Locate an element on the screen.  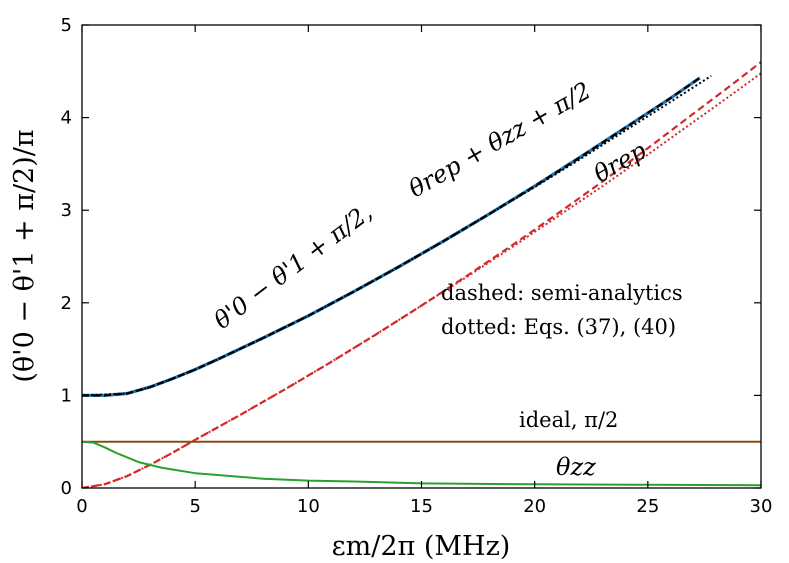
x-tick-label: 0 is located at coordinates (81, 506).